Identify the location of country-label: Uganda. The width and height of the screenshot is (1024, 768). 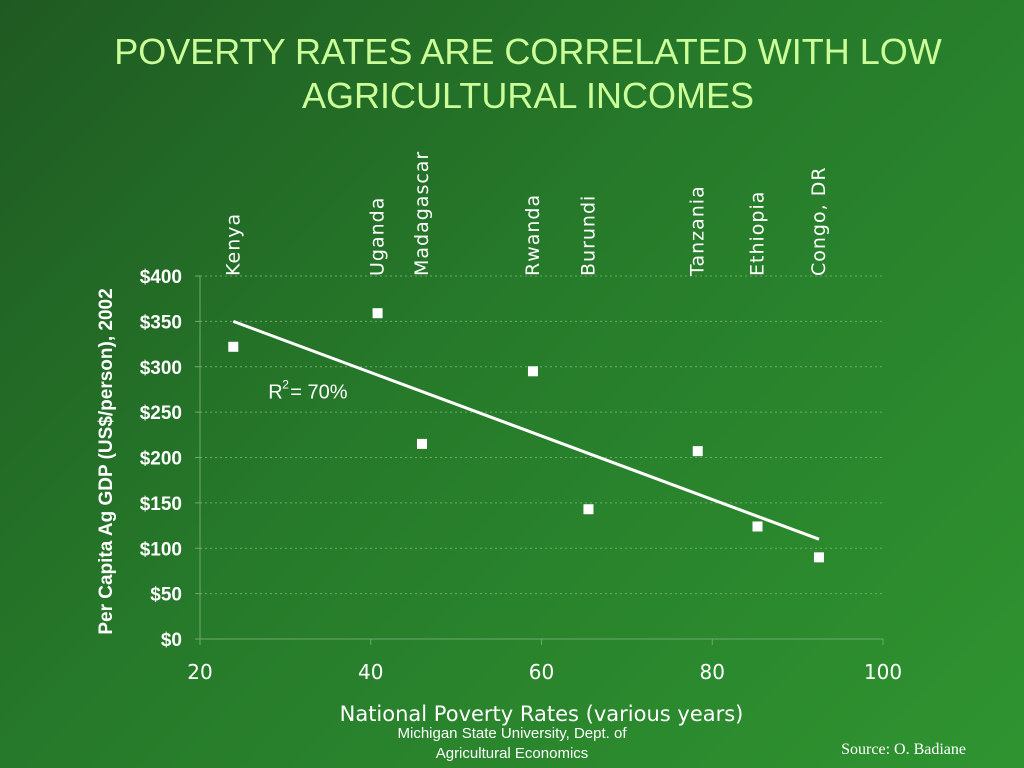
(378, 236).